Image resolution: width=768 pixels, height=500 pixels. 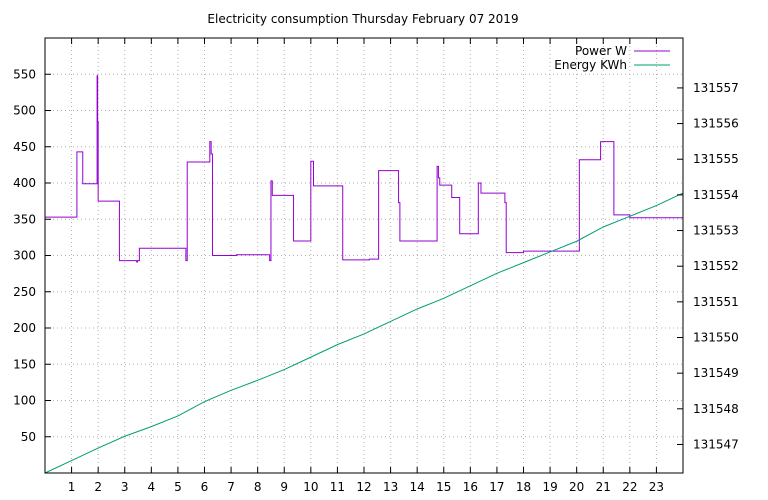 What do you see at coordinates (603, 487) in the screenshot?
I see `x-tick-label: 21` at bounding box center [603, 487].